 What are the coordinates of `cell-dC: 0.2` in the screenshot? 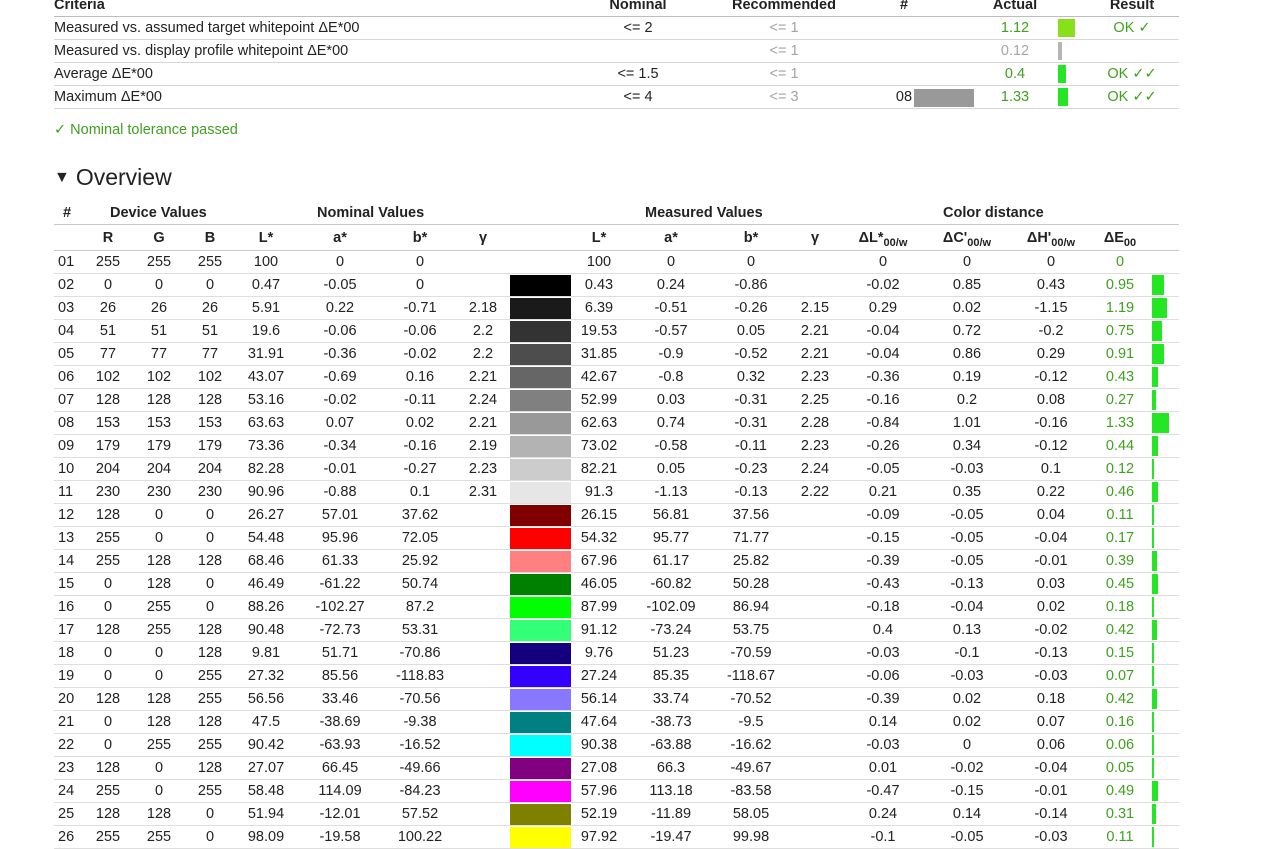 It's located at (967, 400).